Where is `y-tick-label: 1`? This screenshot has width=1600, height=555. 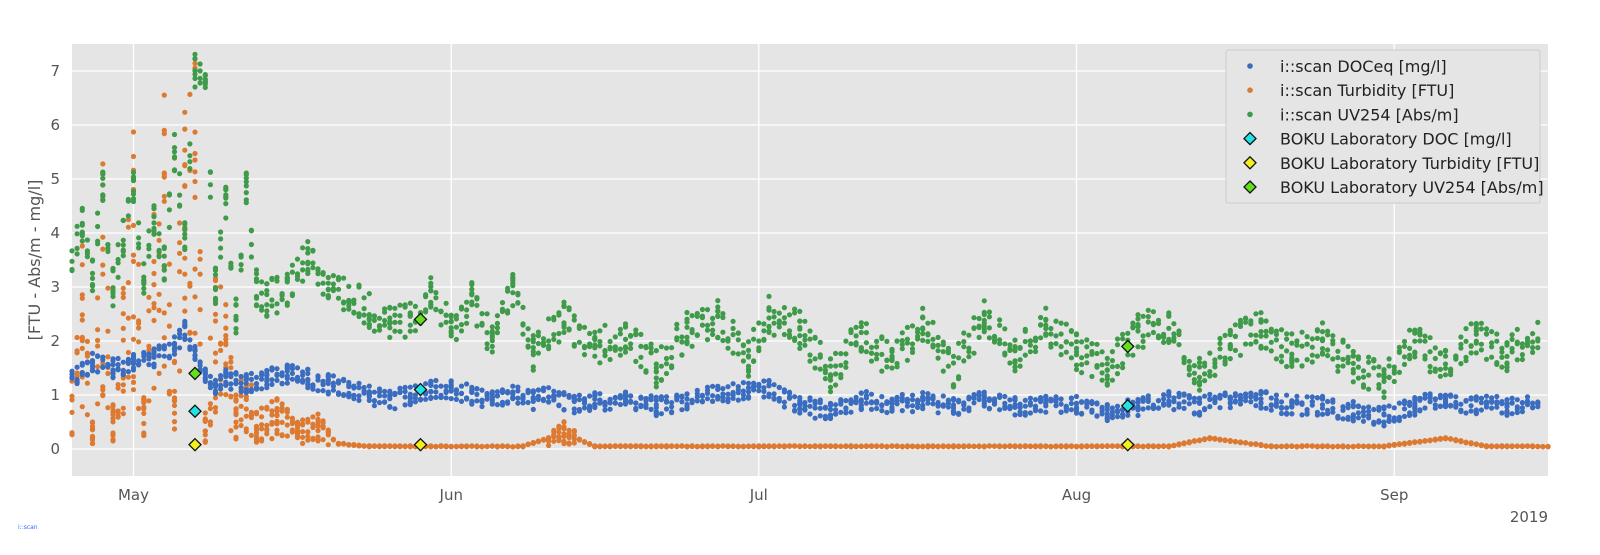 y-tick-label: 1 is located at coordinates (55, 395).